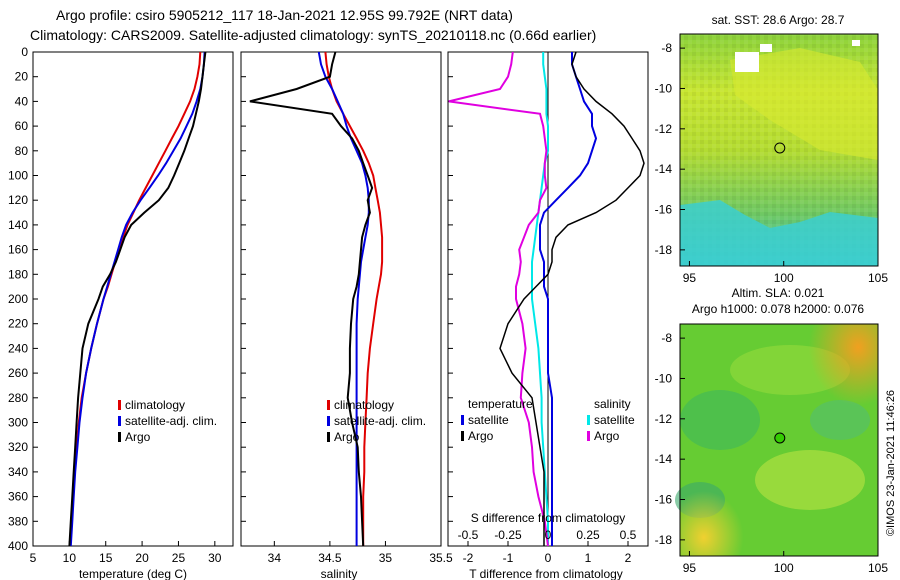 Image resolution: width=900 pixels, height=580 pixels. Describe the element at coordinates (546, 573) in the screenshot. I see `difference-xlabel: T difference from climatology` at that location.